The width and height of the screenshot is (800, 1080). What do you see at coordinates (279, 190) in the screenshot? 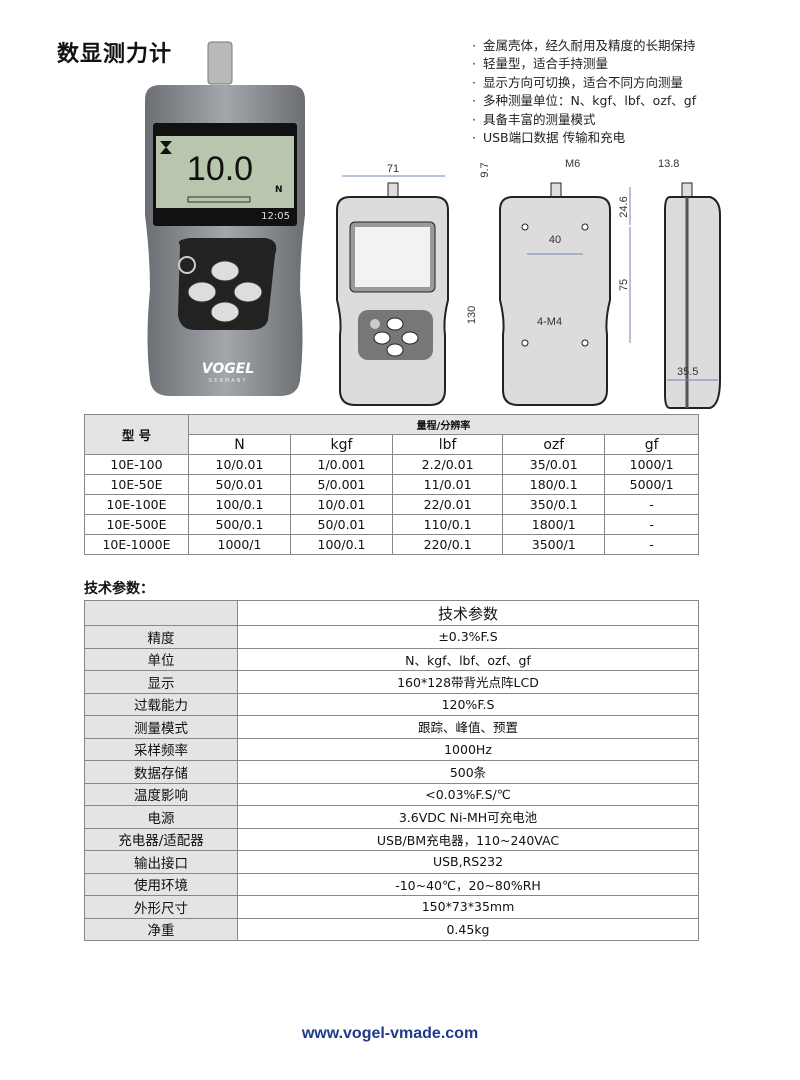
I see `display-unit: N` at bounding box center [279, 190].